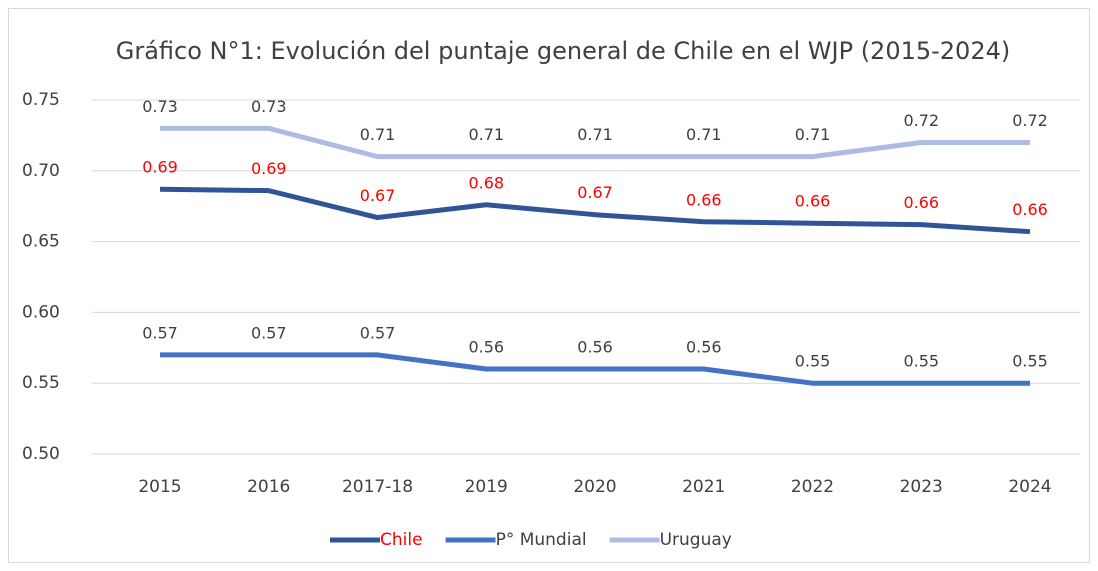  Describe the element at coordinates (159, 487) in the screenshot. I see `x-tick-label: 2015` at that location.